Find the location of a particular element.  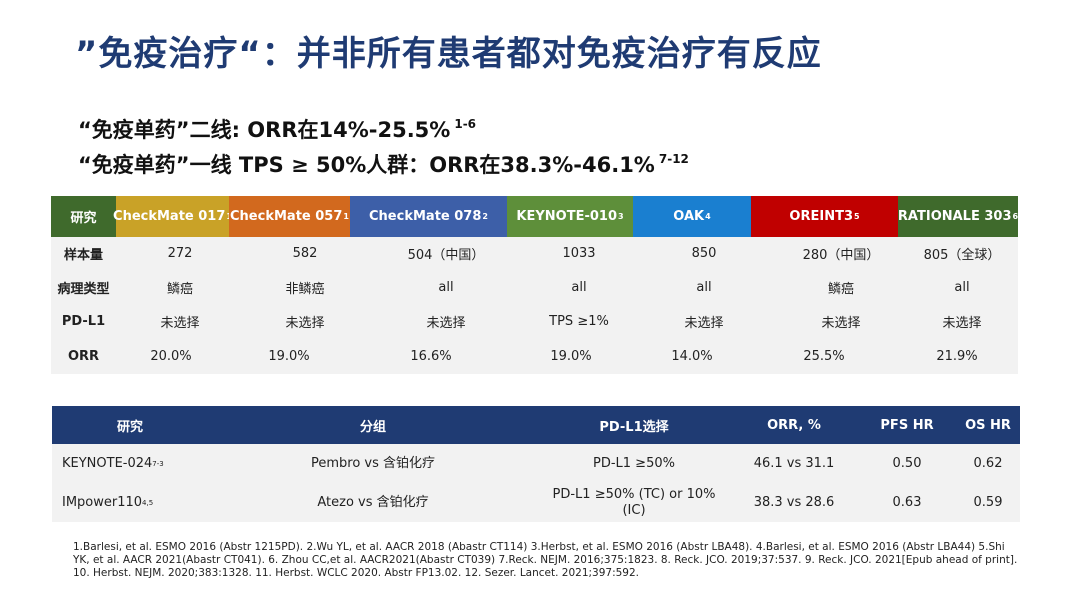

cell: 504（中国） is located at coordinates (446, 255).